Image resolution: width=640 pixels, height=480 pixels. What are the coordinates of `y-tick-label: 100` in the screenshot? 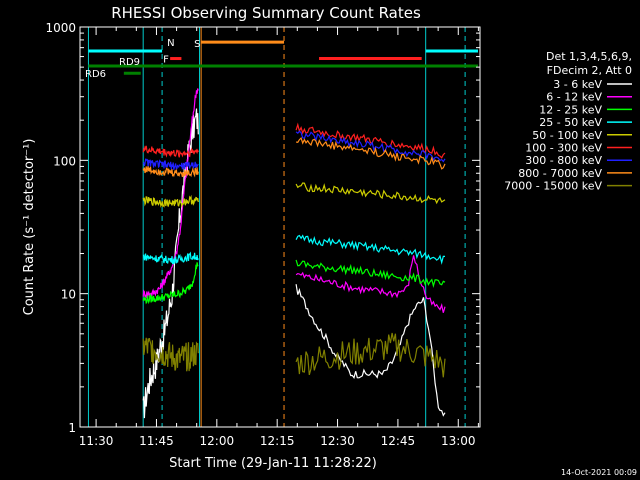 It's located at (64, 161).